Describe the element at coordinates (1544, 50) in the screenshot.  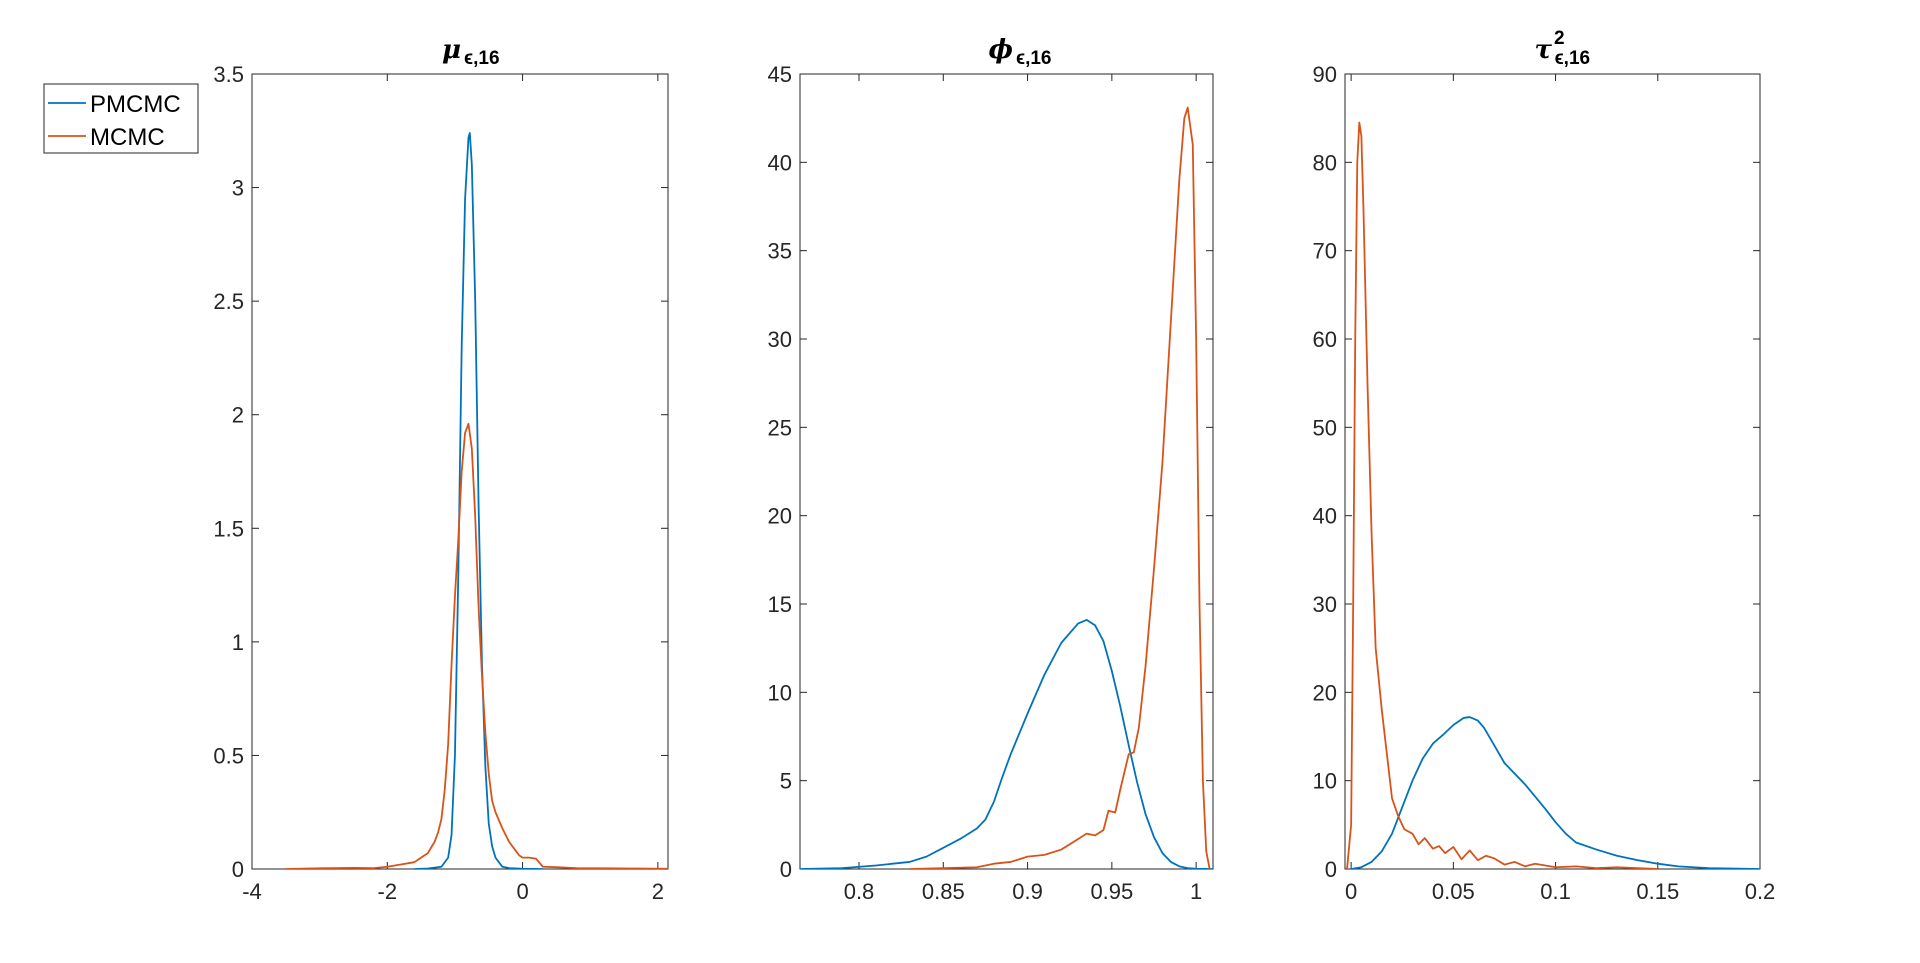
I see `title-symbol: τ` at that location.